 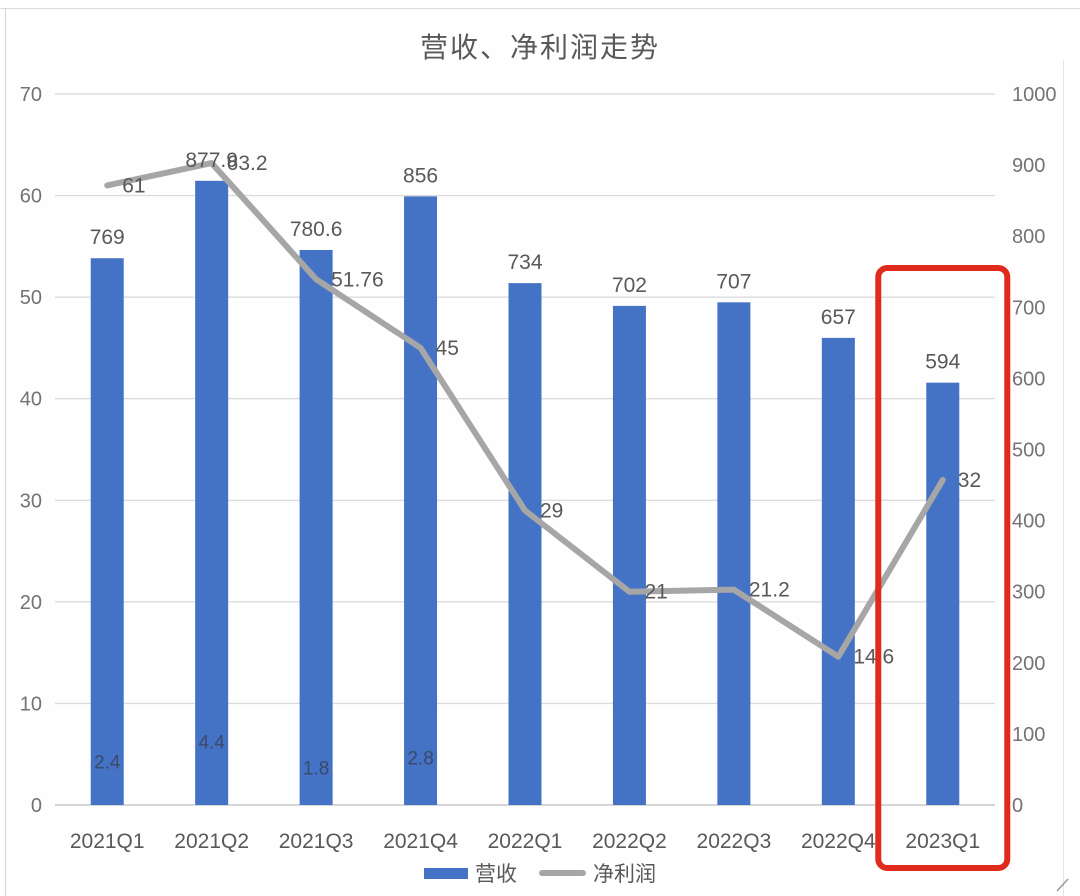 I want to click on right-axis-tick: 200, so click(x=1028, y=664).